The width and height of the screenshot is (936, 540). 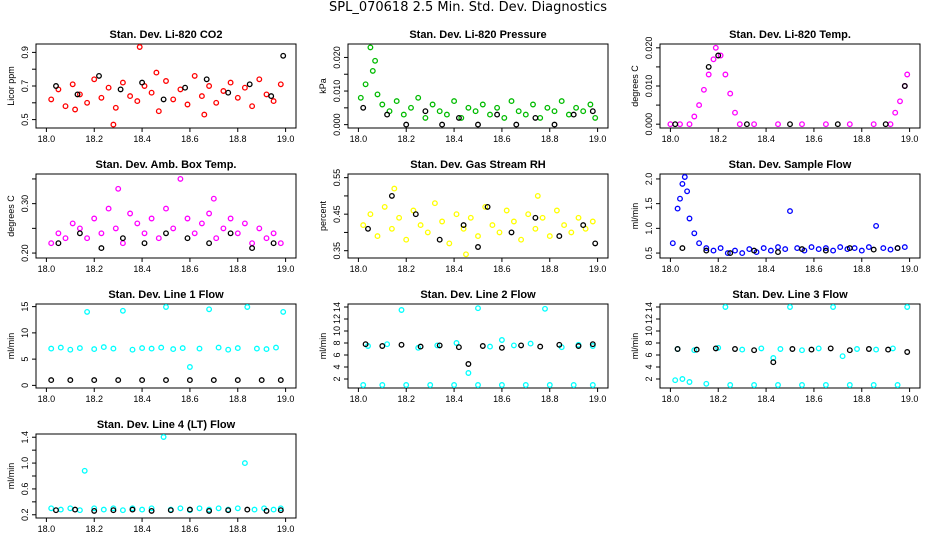 I want to click on chart-title: Stan. Dev. Line 3 Flow, so click(x=790, y=295).